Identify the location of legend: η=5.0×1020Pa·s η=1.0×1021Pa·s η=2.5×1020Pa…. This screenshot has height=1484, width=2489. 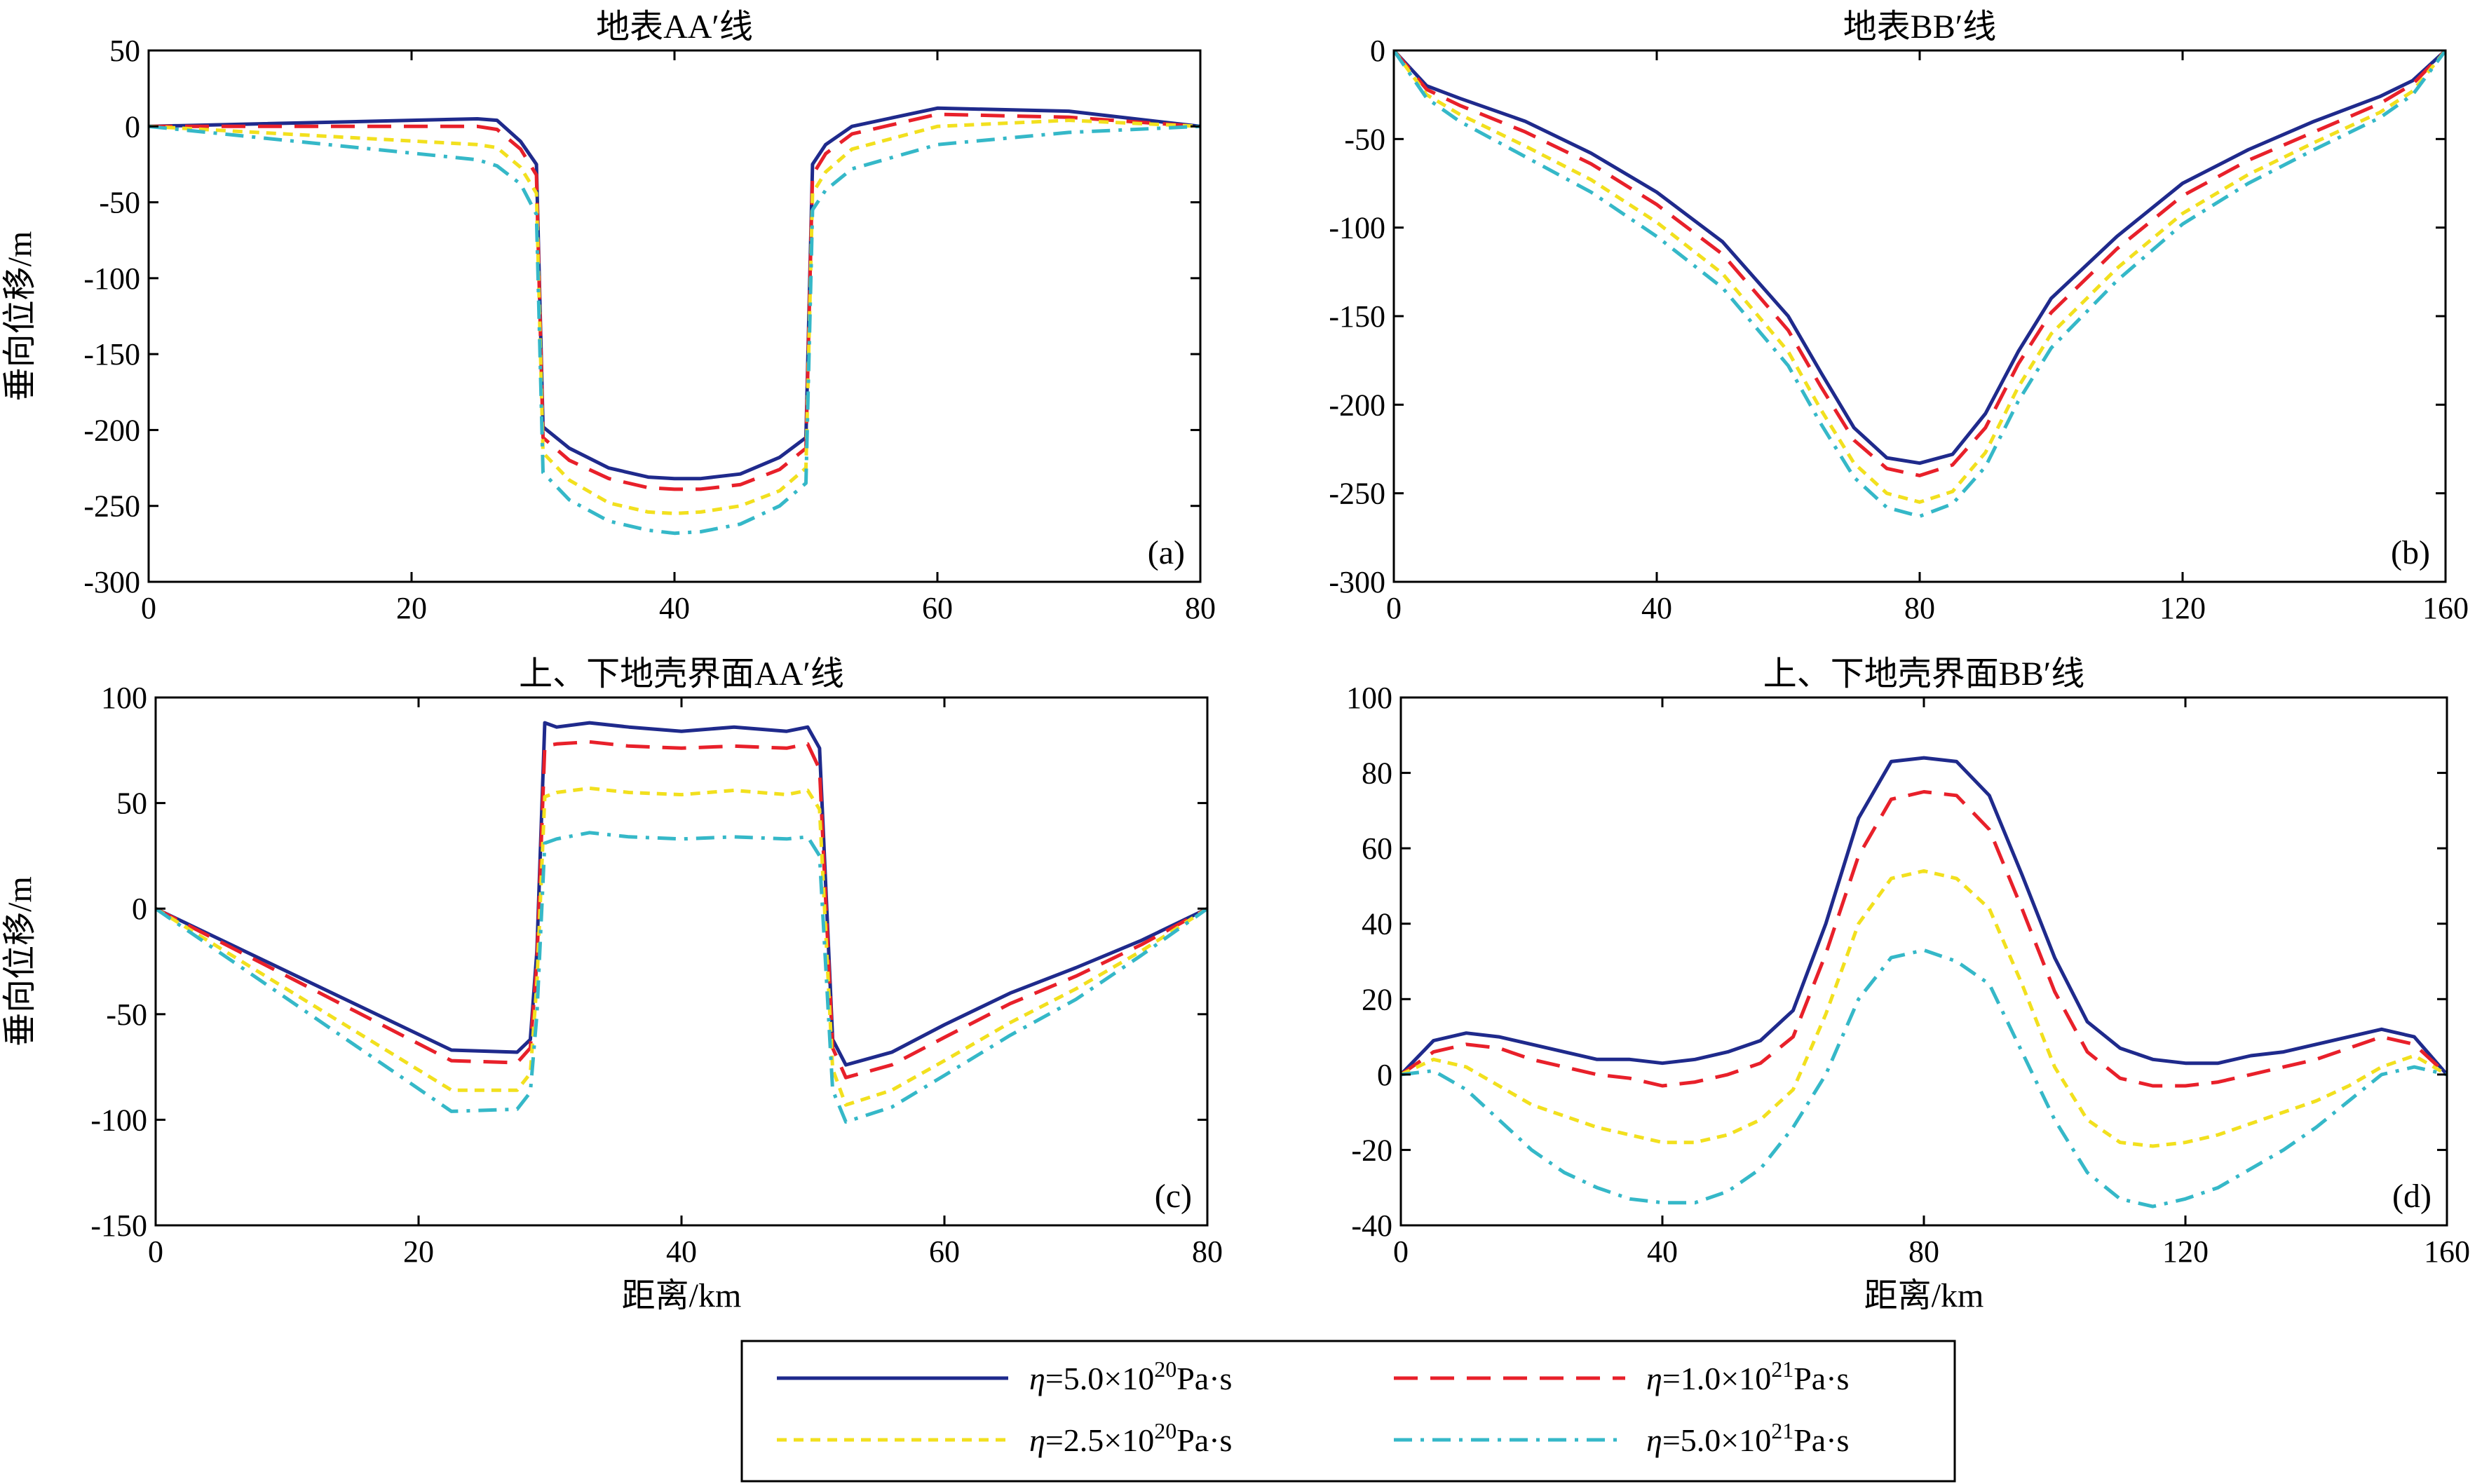
(1348, 1411).